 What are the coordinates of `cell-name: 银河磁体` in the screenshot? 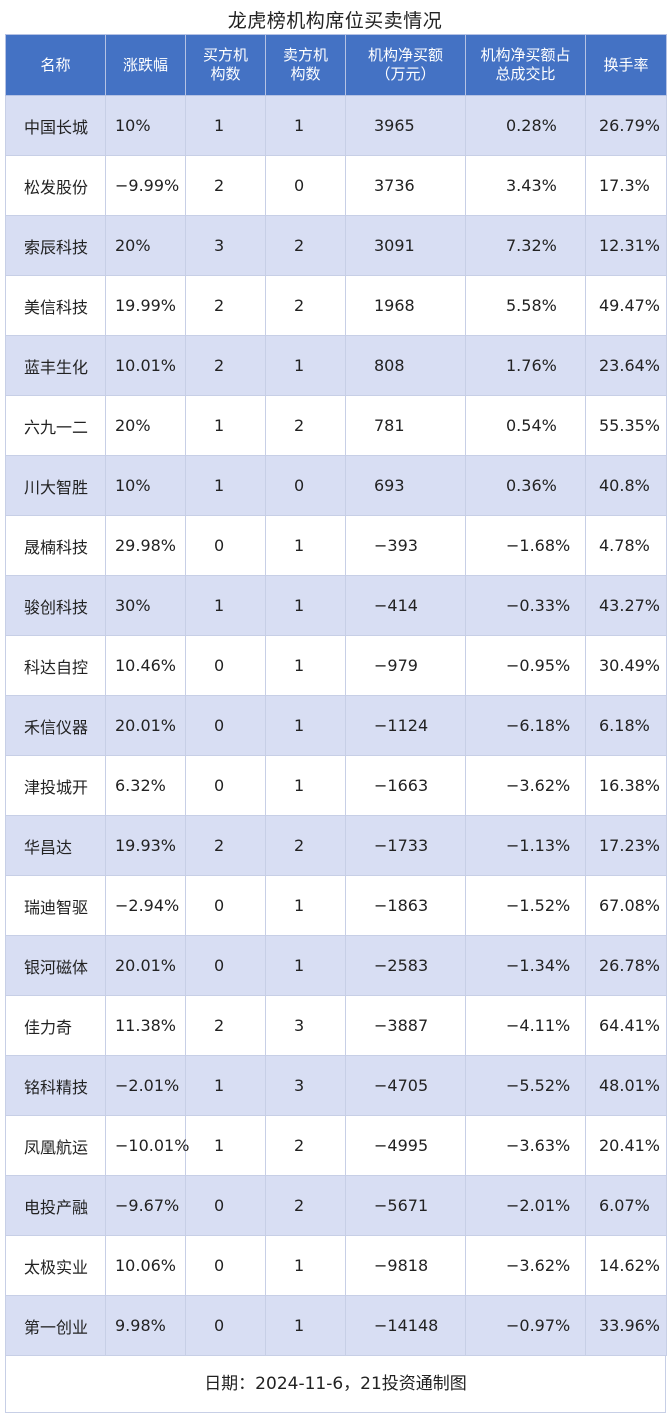 It's located at (55, 965).